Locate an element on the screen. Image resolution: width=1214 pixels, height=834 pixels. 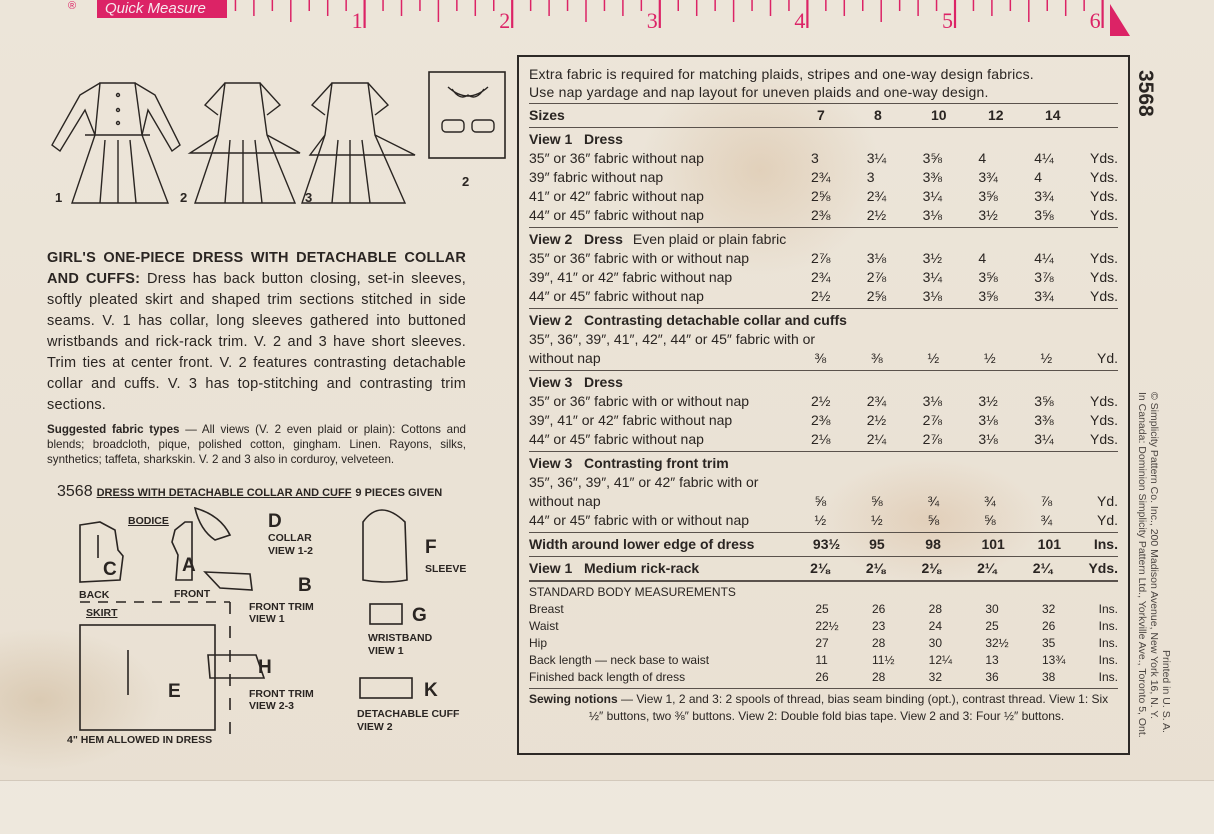
row-value: 36 is located at coordinates (992, 677).